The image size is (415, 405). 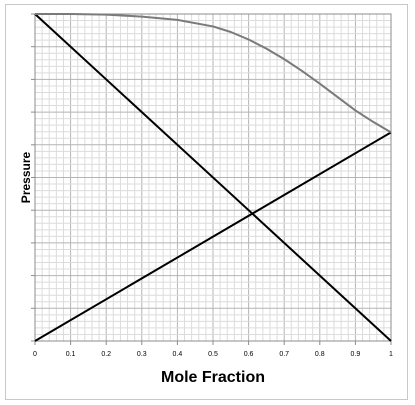 What do you see at coordinates (26, 177) in the screenshot?
I see `y-axis-label: Pressure` at bounding box center [26, 177].